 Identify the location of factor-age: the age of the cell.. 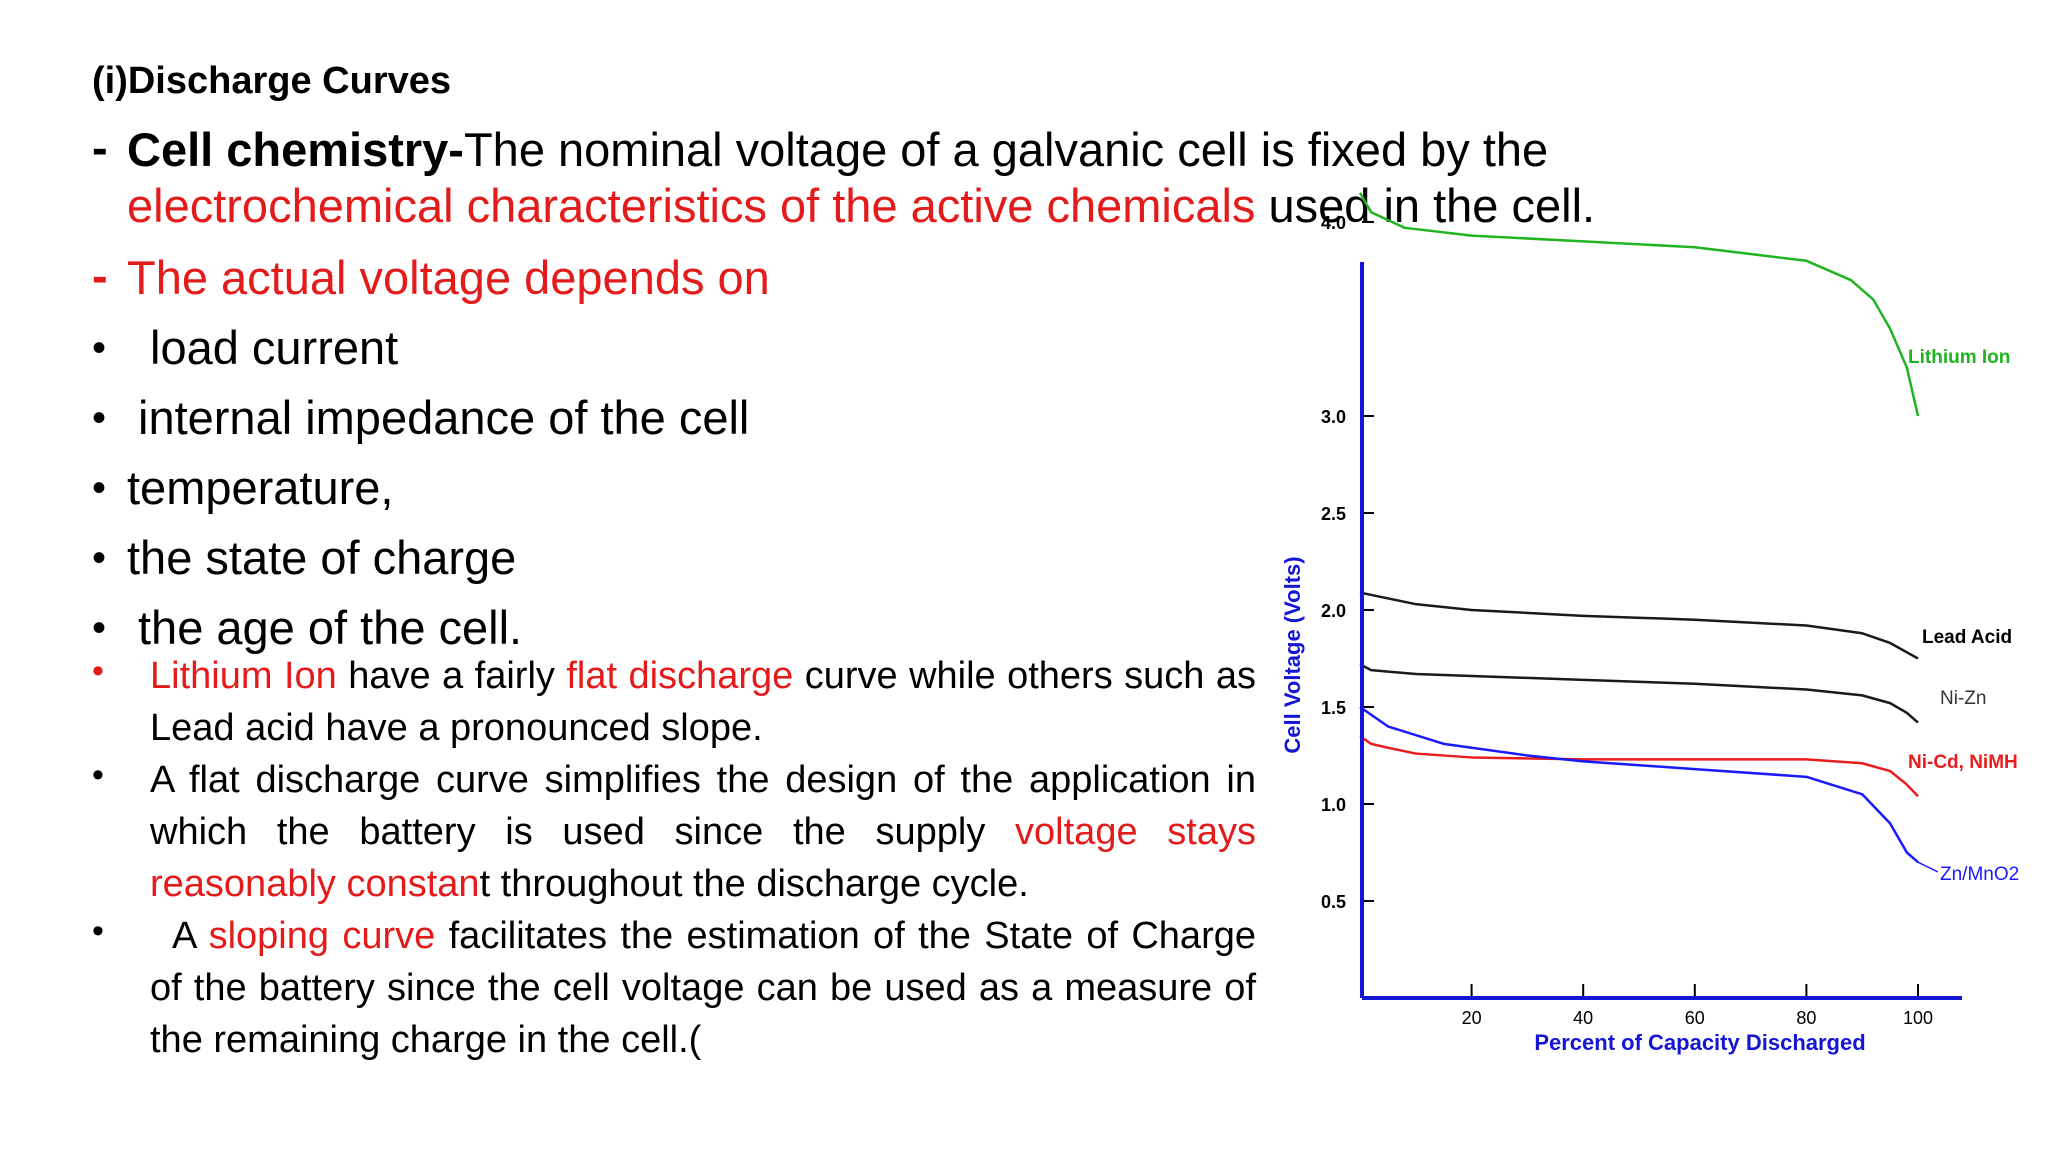
(330, 627).